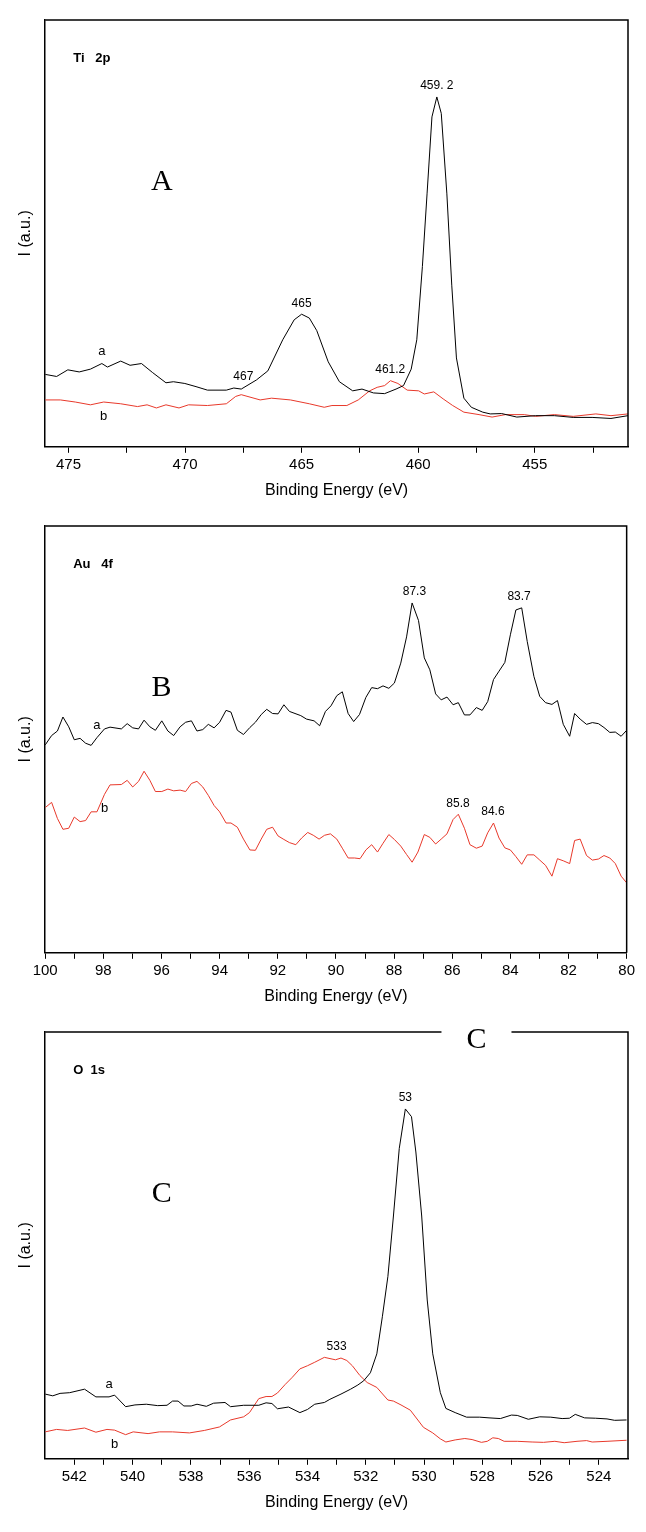 Image resolution: width=646 pixels, height=1532 pixels. I want to click on text: Au 4f, so click(93, 563).